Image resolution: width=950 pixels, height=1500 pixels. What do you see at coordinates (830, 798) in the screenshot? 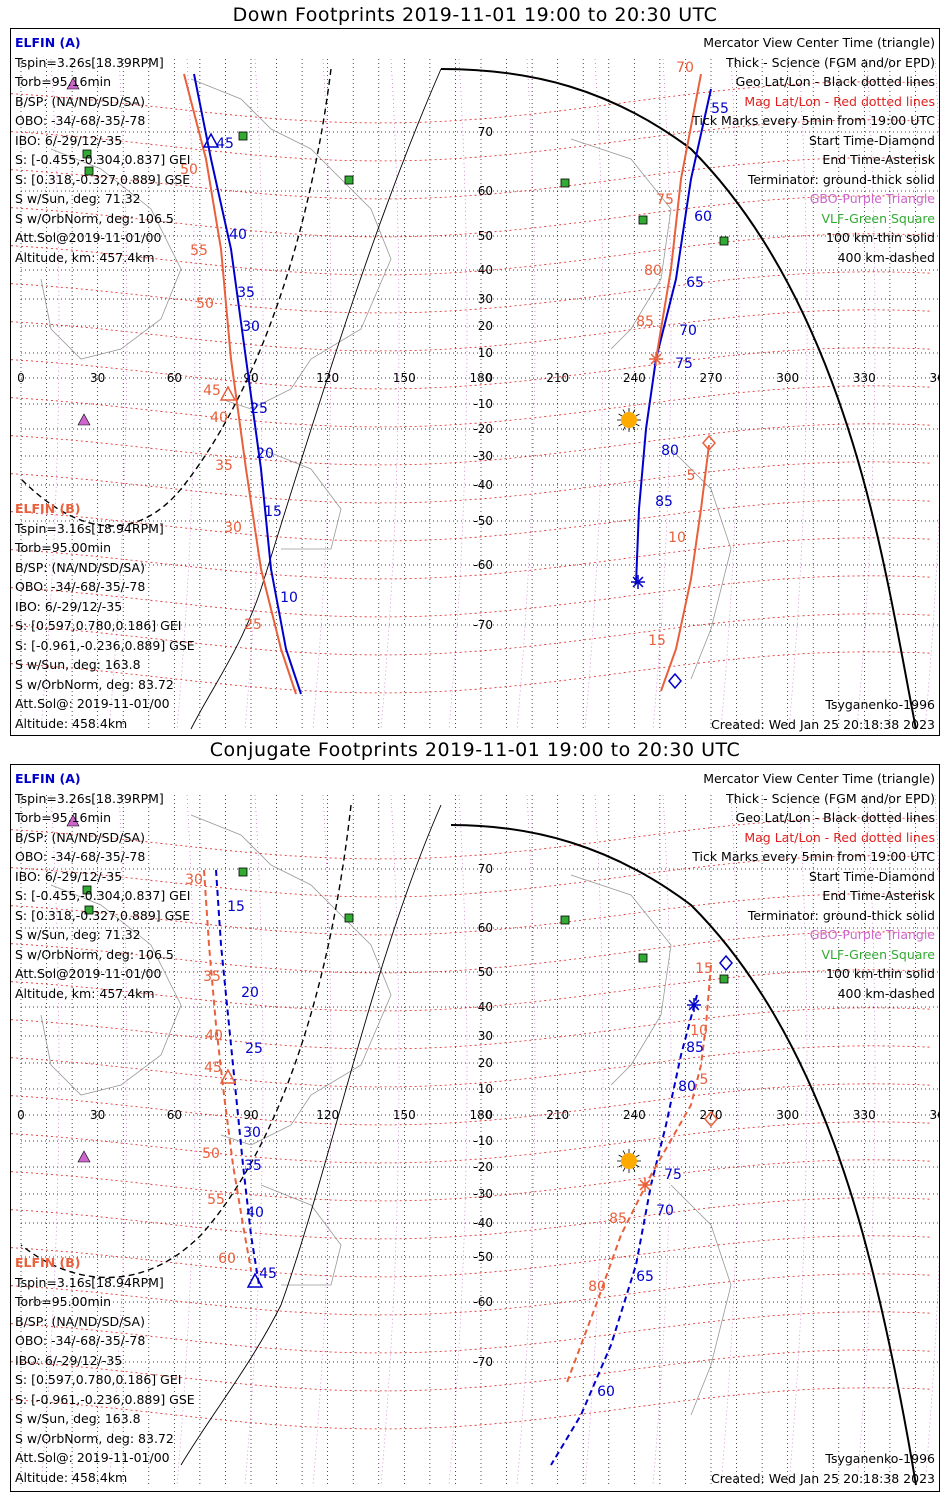
I see `legend-line: Thick - Science (FGM and/or EPD)` at bounding box center [830, 798].